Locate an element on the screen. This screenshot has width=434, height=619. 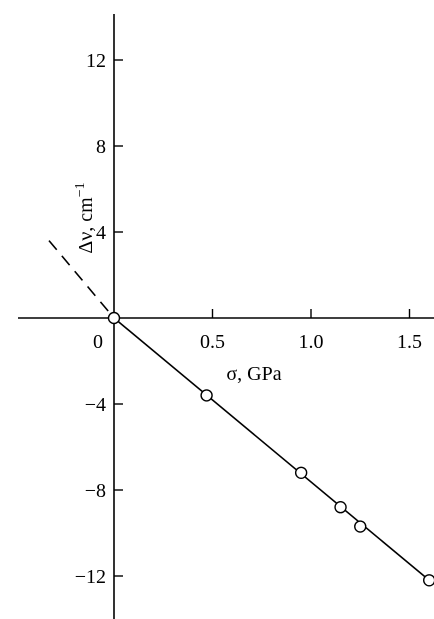
extrapolation-dashed-line is located at coordinates (81, 279).